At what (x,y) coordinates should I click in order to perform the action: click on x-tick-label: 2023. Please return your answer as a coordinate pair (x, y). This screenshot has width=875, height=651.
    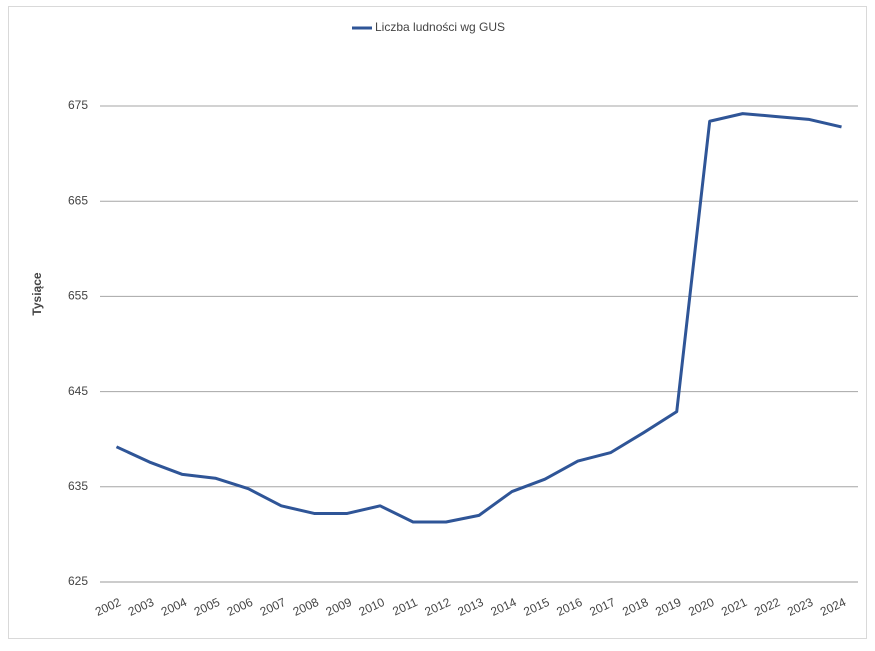
    Looking at the image, I should click on (800, 607).